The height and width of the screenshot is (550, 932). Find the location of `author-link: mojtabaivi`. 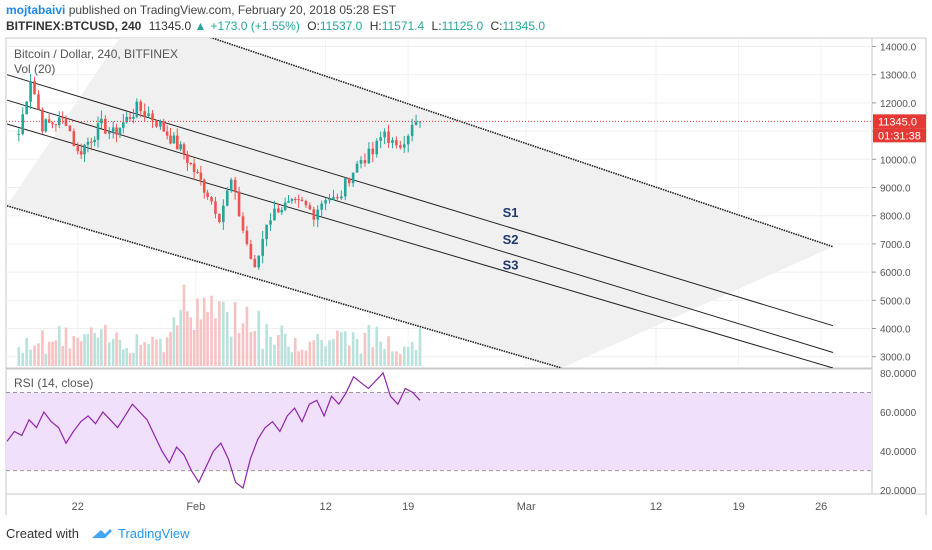

author-link: mojtabaivi is located at coordinates (36, 10).